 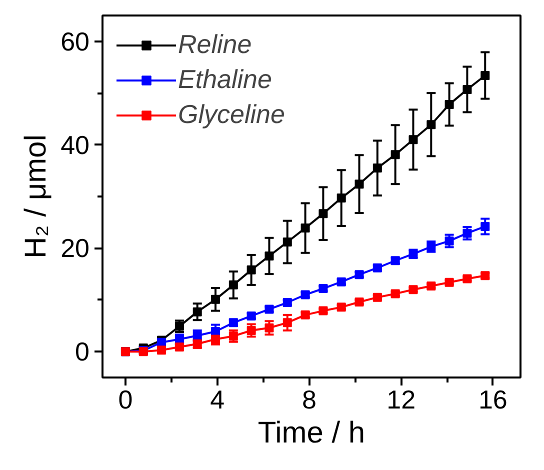 I want to click on y-tick-label: 60, so click(x=75, y=41).